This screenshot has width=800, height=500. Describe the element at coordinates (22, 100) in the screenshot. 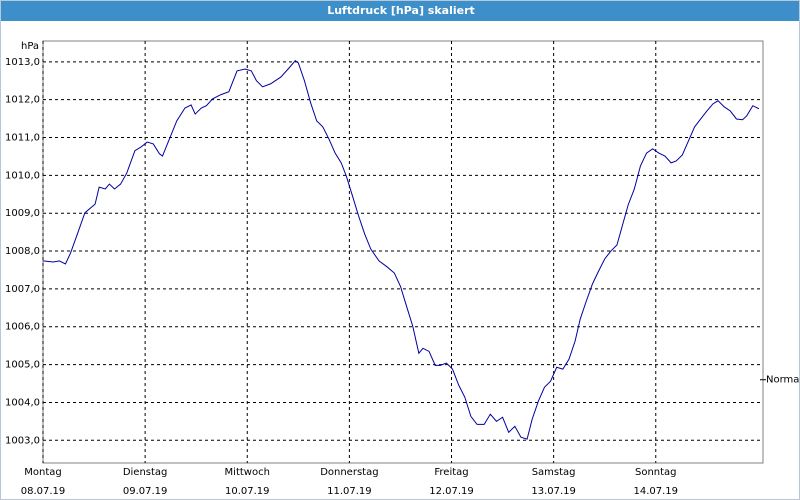

I see `y-tick-label: 1012,0` at that location.